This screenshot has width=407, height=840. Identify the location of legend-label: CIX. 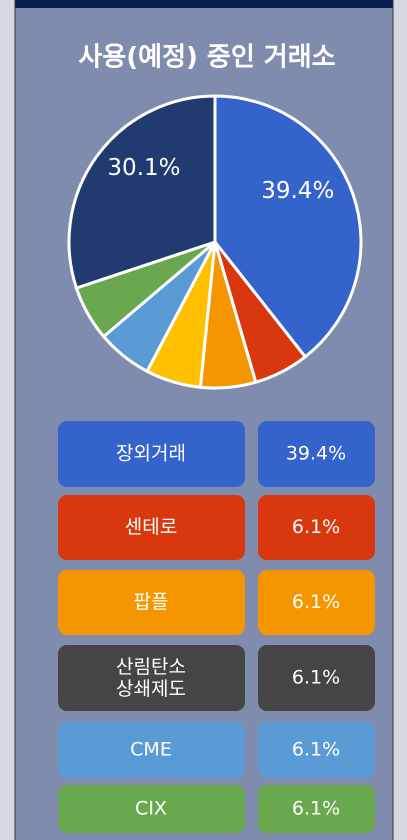
(151, 809).